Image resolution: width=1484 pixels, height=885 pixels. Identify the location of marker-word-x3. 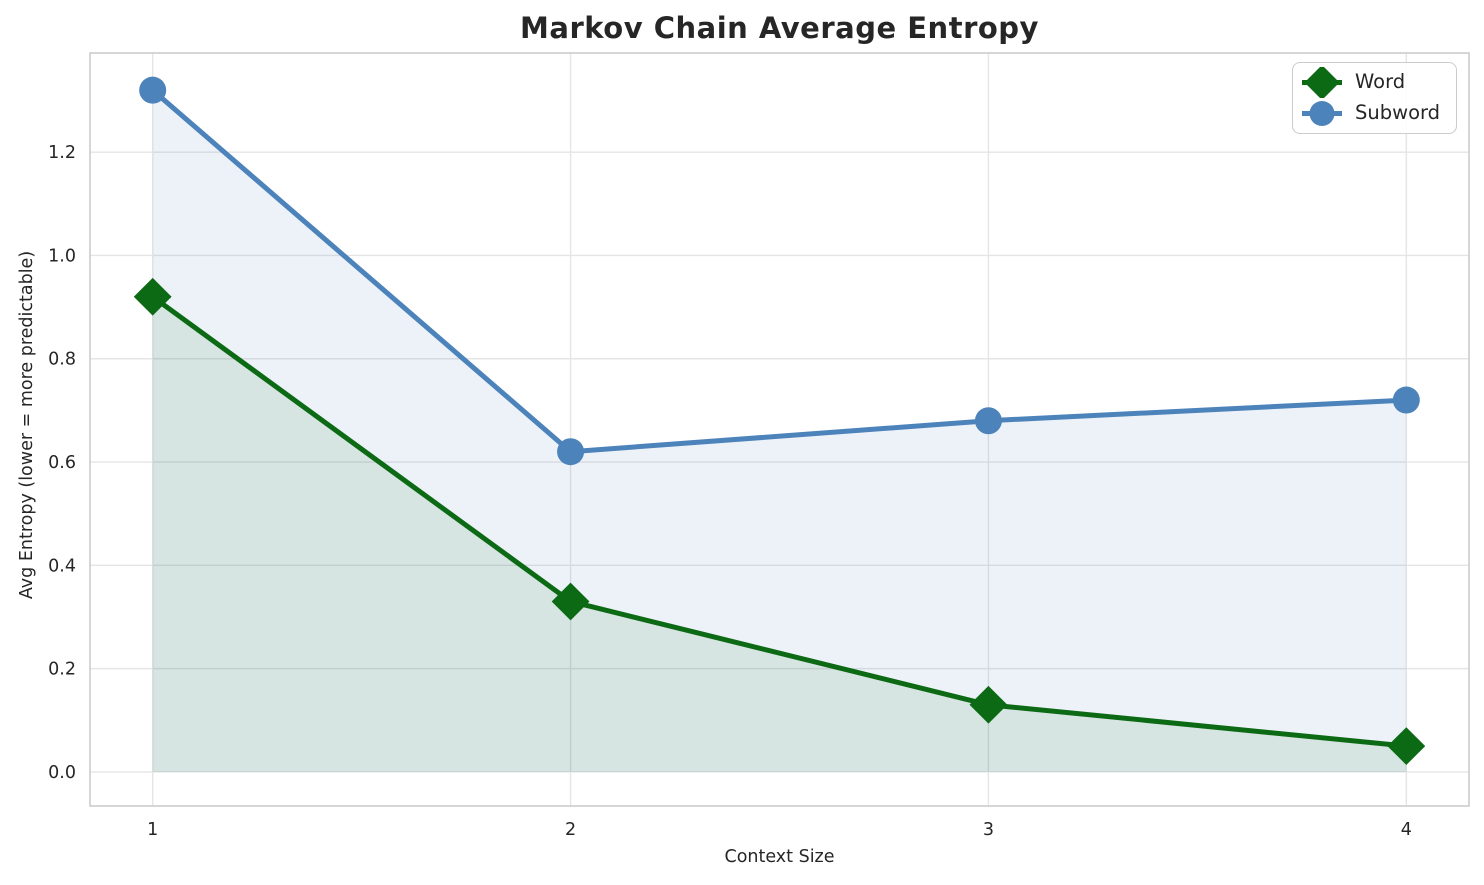
(988, 704).